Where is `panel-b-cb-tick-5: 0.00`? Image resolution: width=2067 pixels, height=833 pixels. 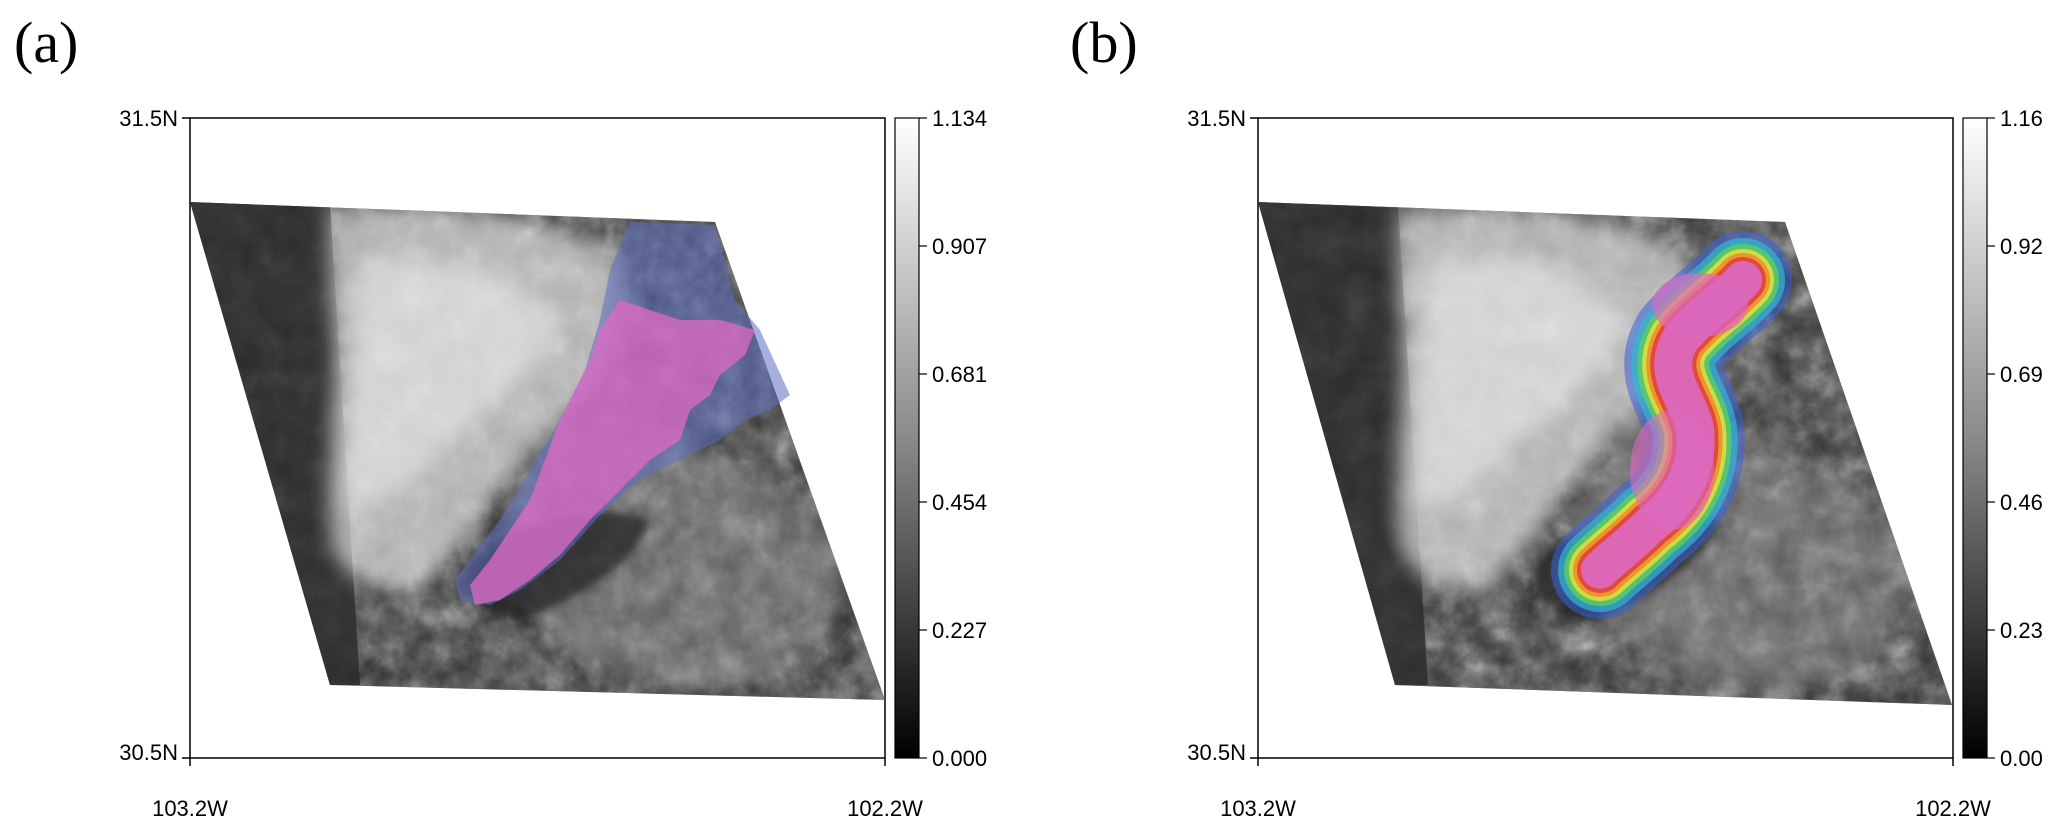 panel-b-cb-tick-5: 0.00 is located at coordinates (2021, 758).